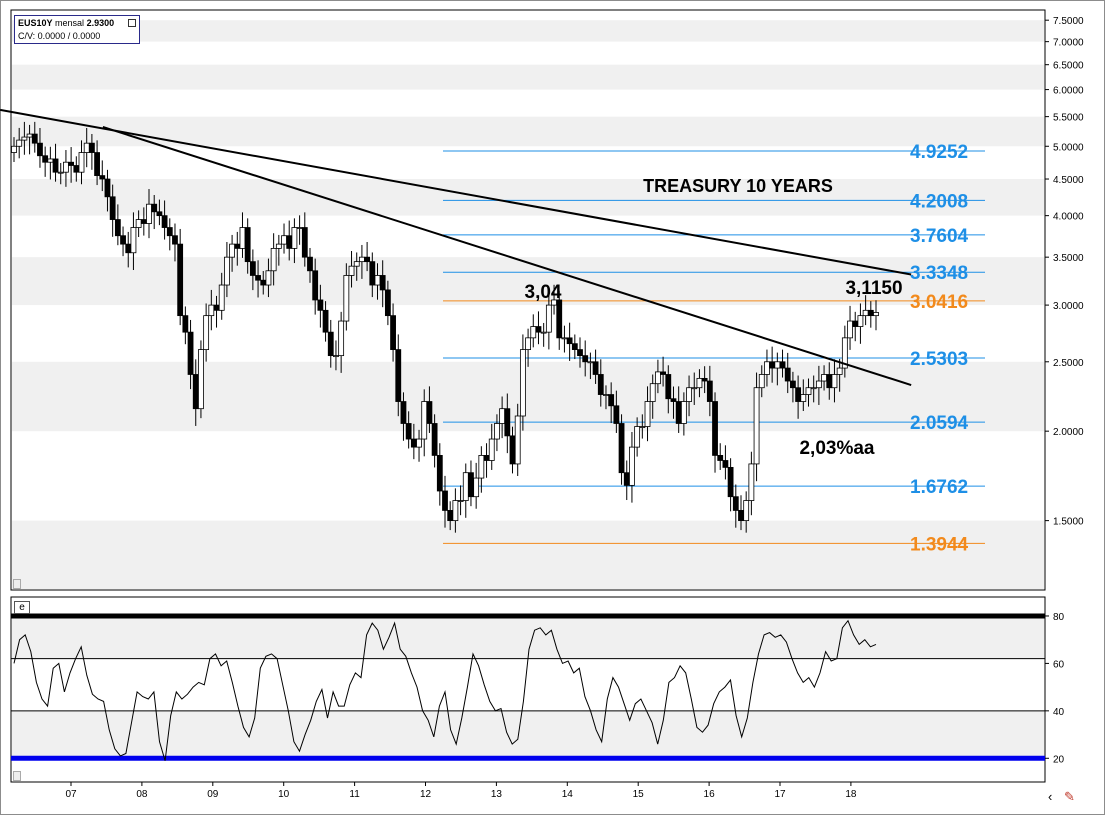 The height and width of the screenshot is (817, 1107). What do you see at coordinates (132, 23) in the screenshot?
I see `maximize-icon` at bounding box center [132, 23].